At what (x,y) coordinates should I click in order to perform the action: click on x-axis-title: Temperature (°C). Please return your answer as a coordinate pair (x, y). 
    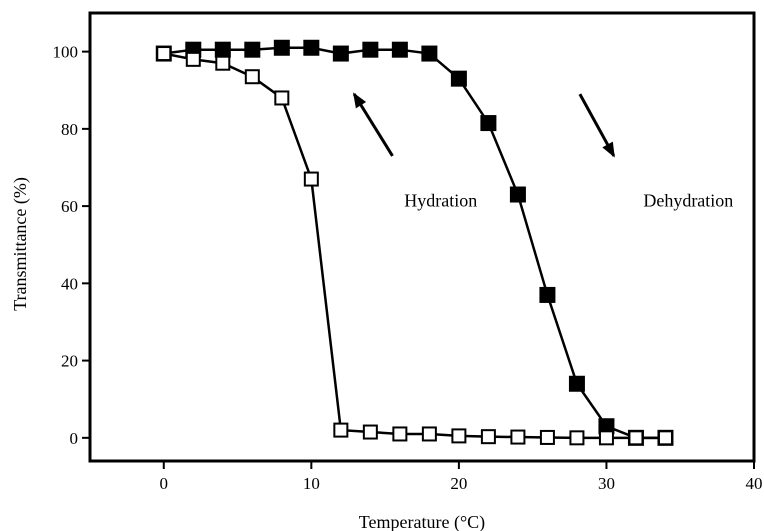
    Looking at the image, I should click on (422, 521).